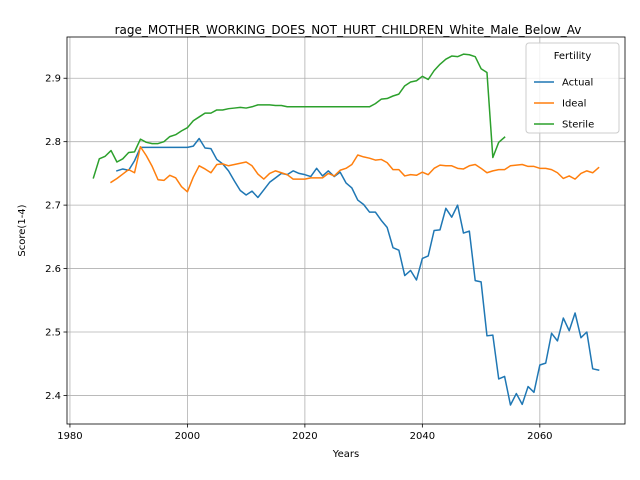 This screenshot has height=480, width=640. I want to click on y-tick-label: 2.5, so click(53, 333).